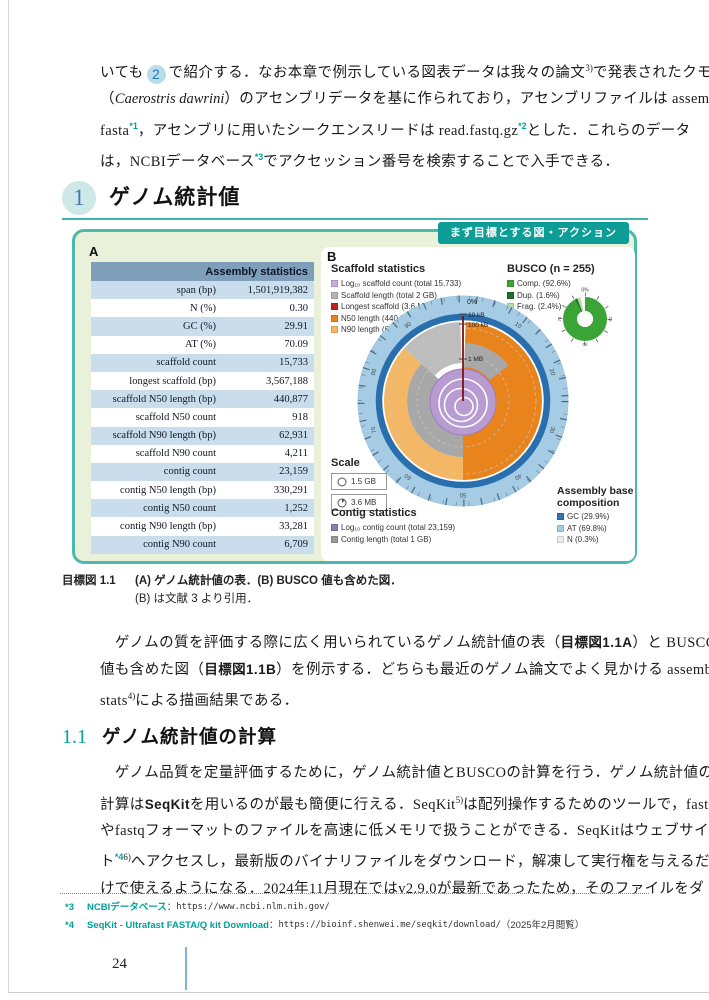 This screenshot has width=709, height=1000. Describe the element at coordinates (404, 159) in the screenshot. I see `intro-line-4: は，NCBIデータベース*3でアクセッション番号を検索することで入手できる．` at that location.